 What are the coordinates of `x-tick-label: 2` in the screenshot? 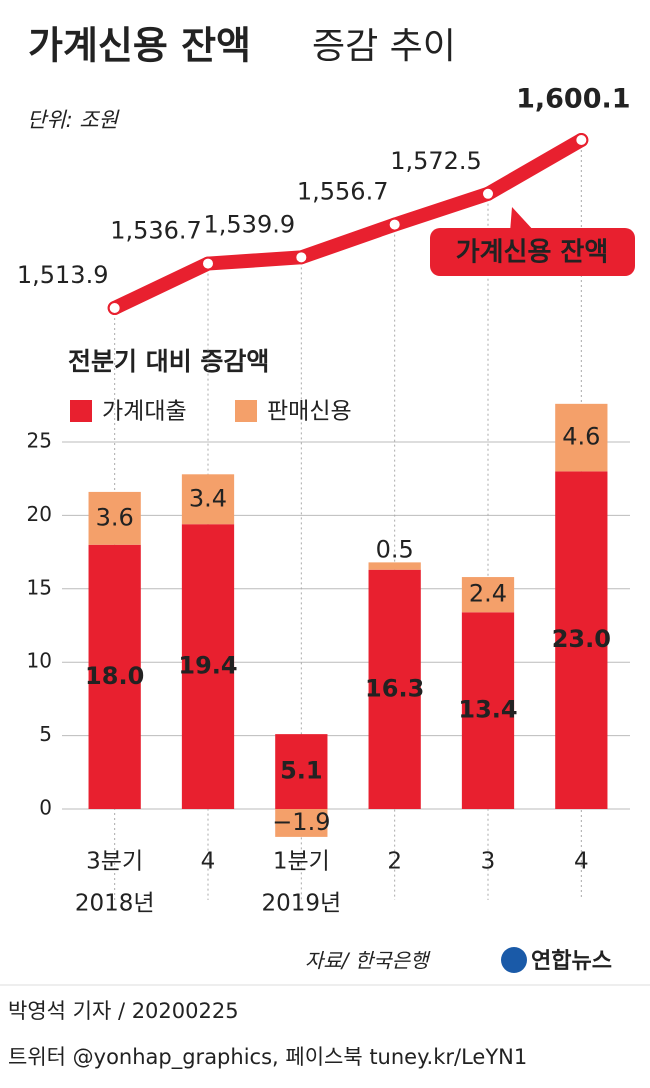 It's located at (394, 862).